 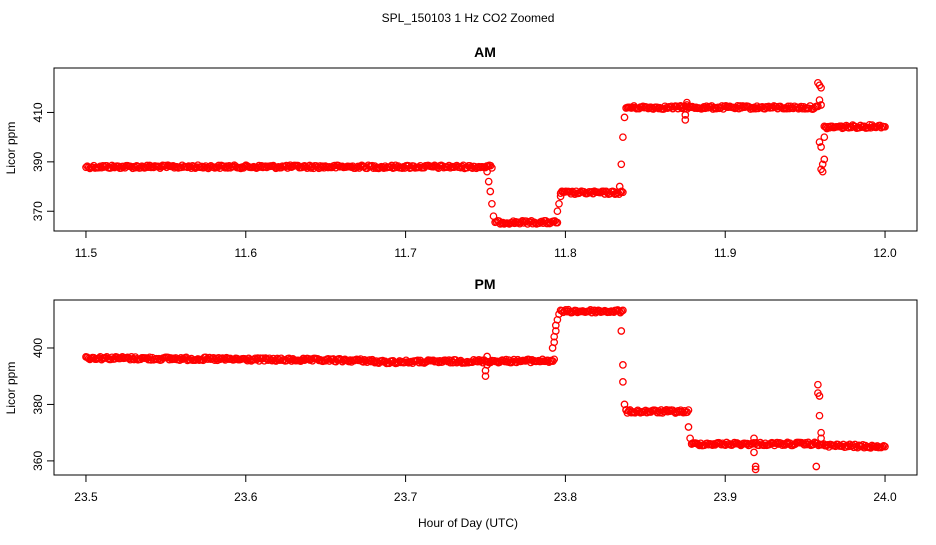 I want to click on y-tick-label: 390, so click(x=38, y=162).